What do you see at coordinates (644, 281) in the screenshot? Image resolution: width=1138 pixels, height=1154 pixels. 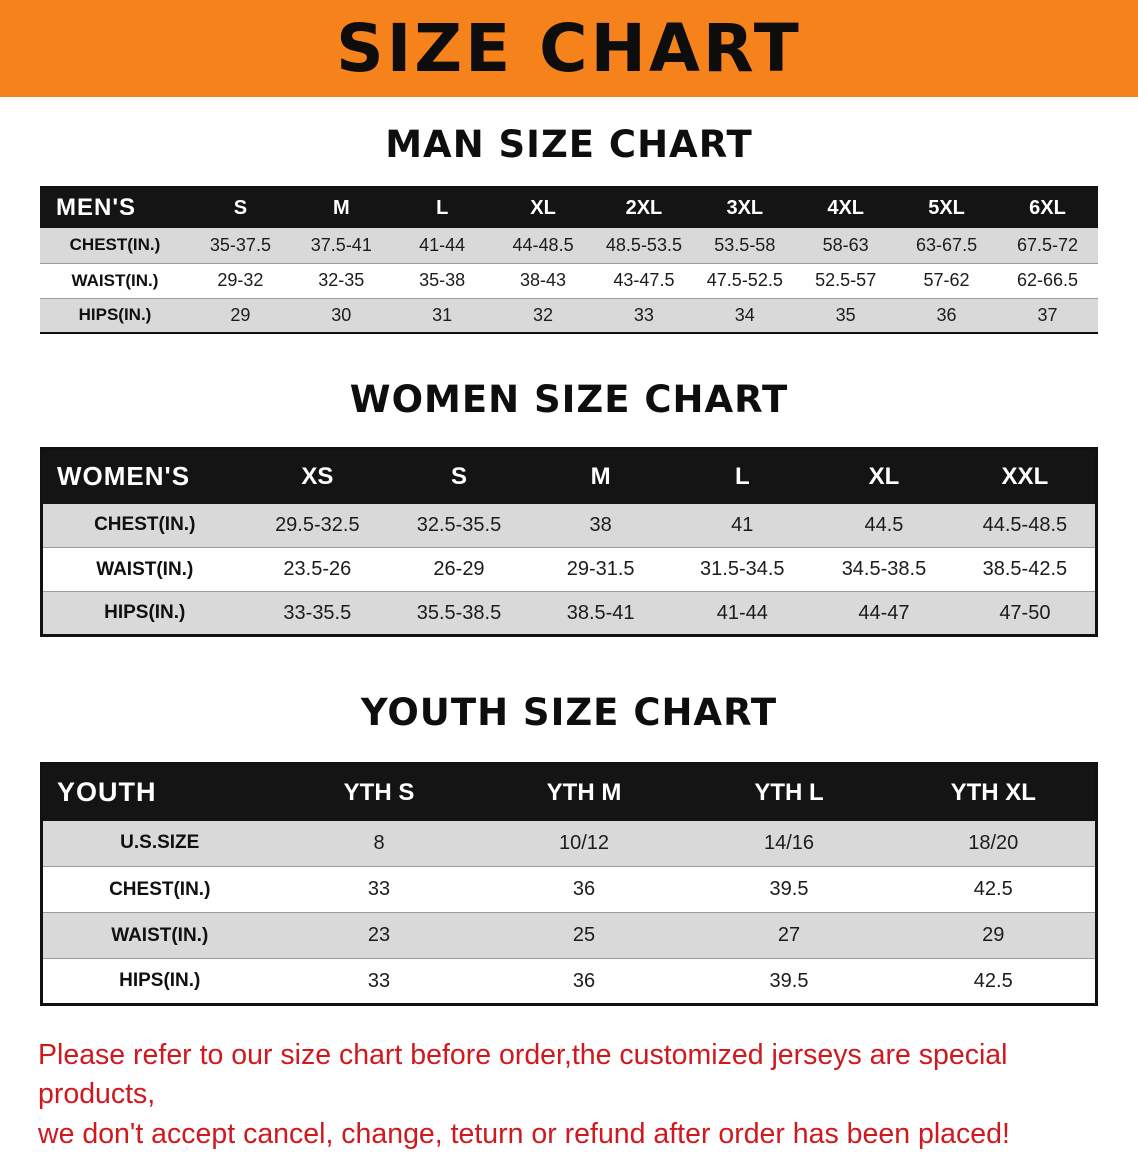 I see `value-cell: 43-47.5` at bounding box center [644, 281].